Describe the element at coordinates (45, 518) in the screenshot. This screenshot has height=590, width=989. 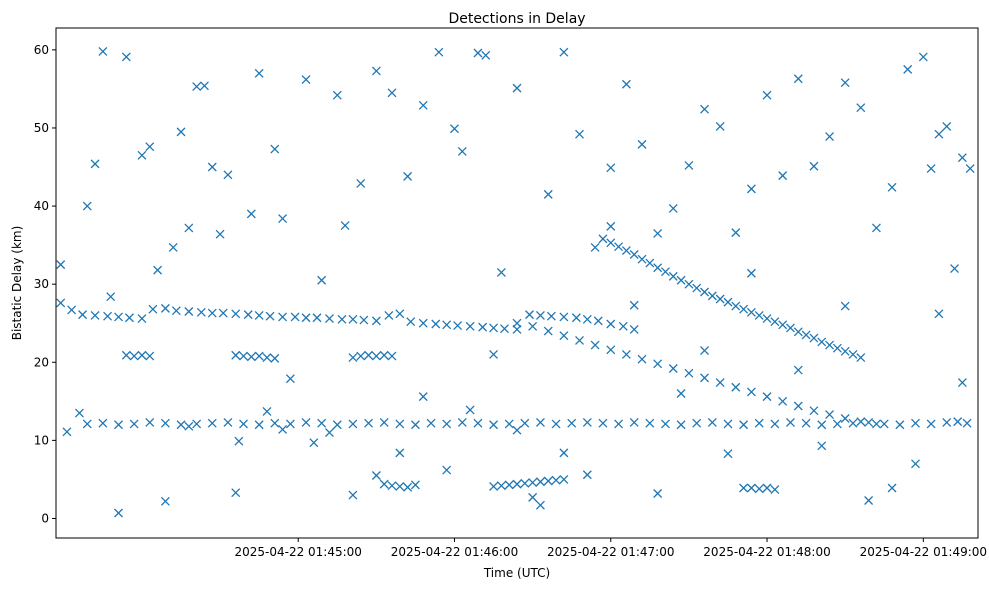
I see `y-tick-label: 0` at that location.